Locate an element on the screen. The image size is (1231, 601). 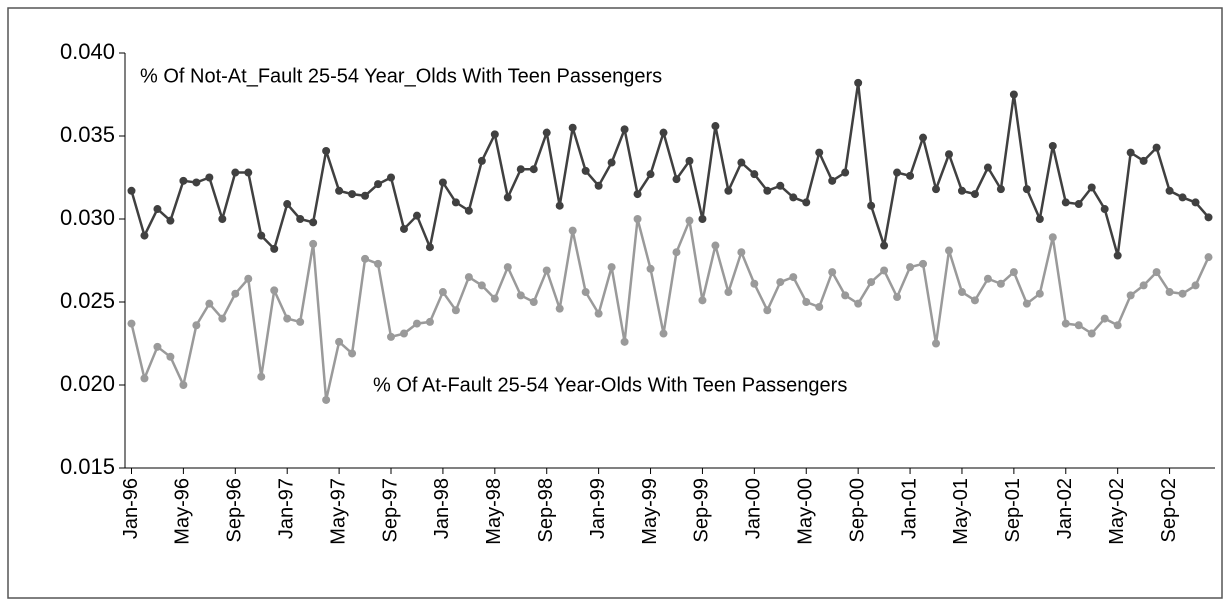
x-tick-label: Sep-98 is located at coordinates (546, 510).